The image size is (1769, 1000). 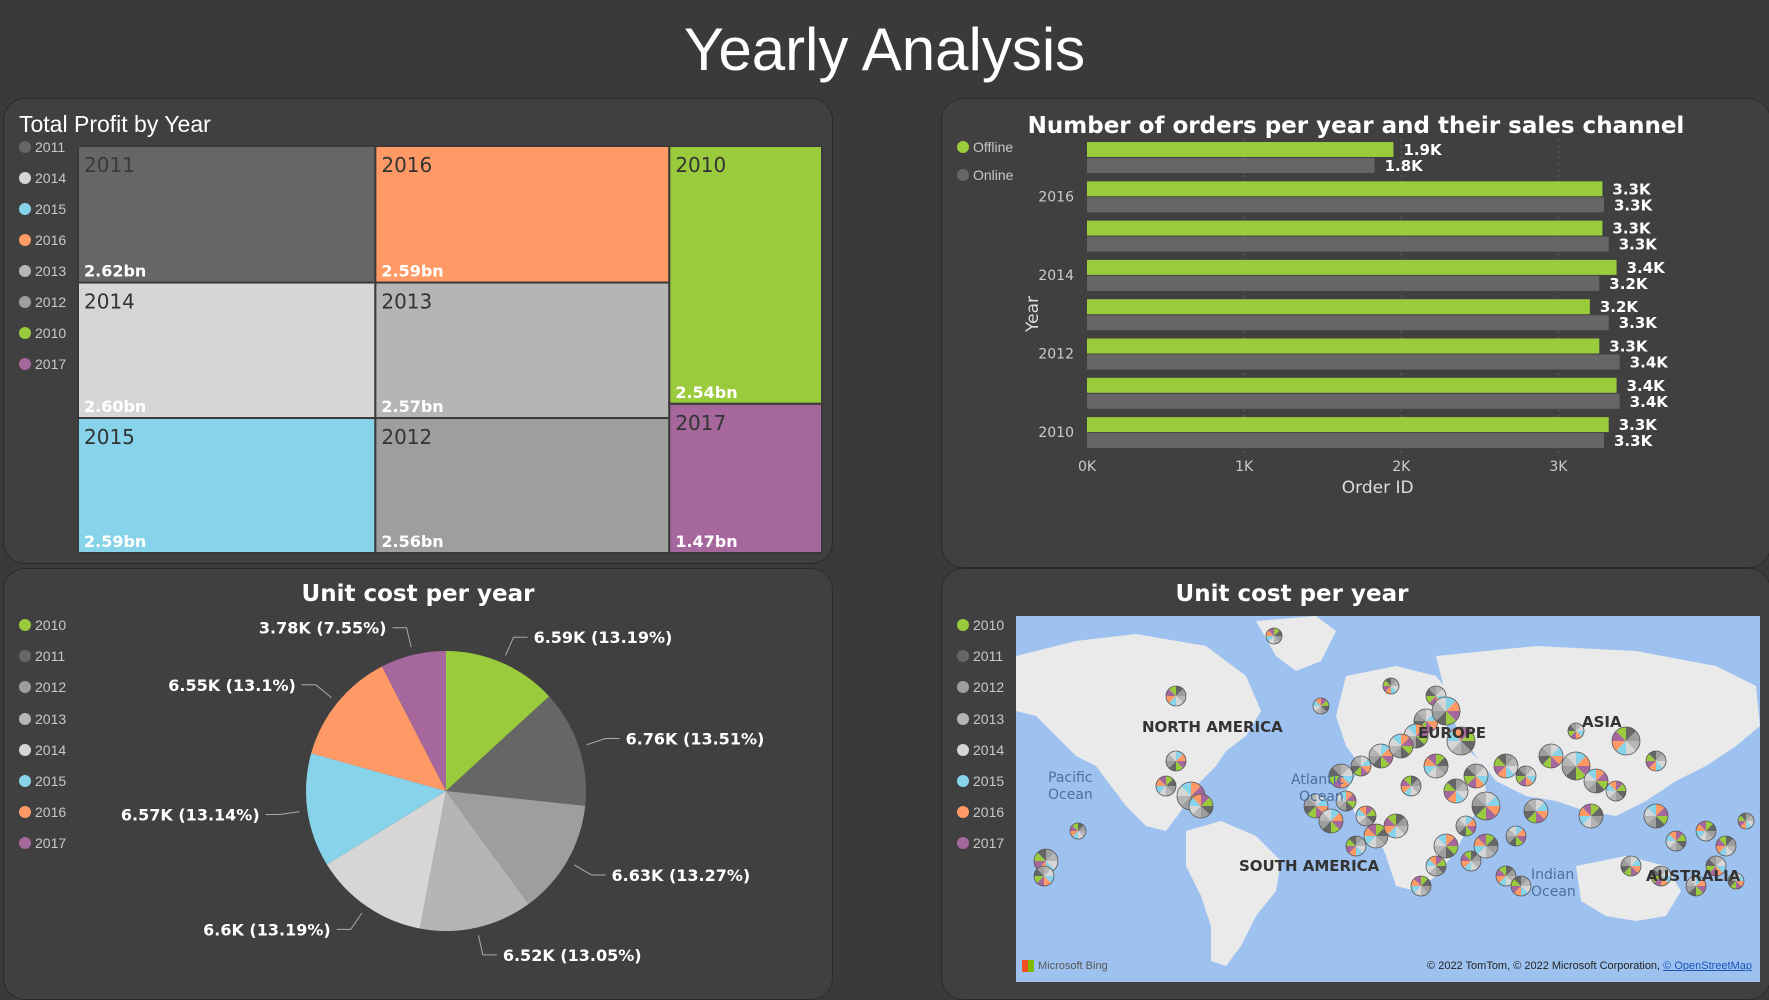 I want to click on treemap-tile-2012: 2012 2.56bn, so click(x=522, y=485).